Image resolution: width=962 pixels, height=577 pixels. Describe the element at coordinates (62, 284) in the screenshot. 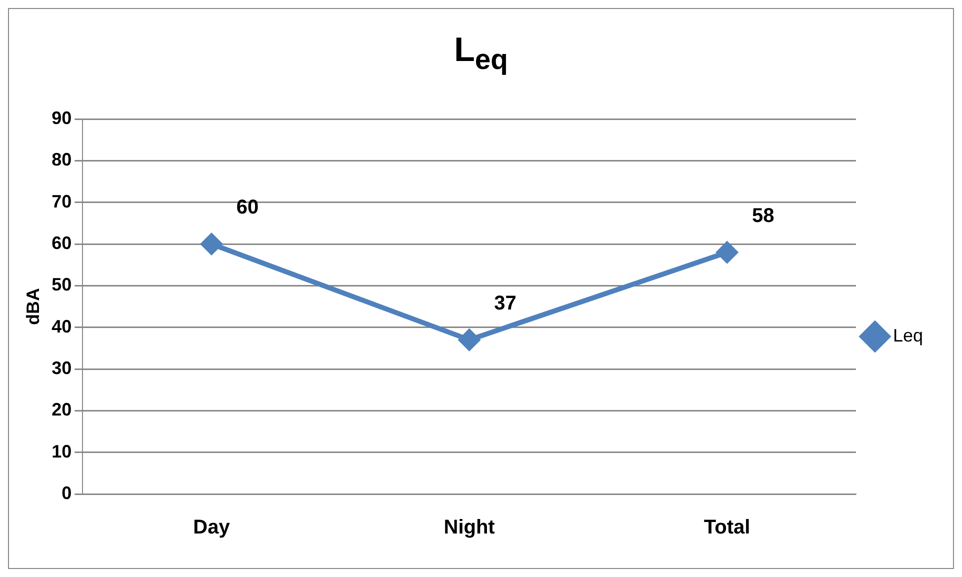

I see `y-tick-label: 50` at that location.